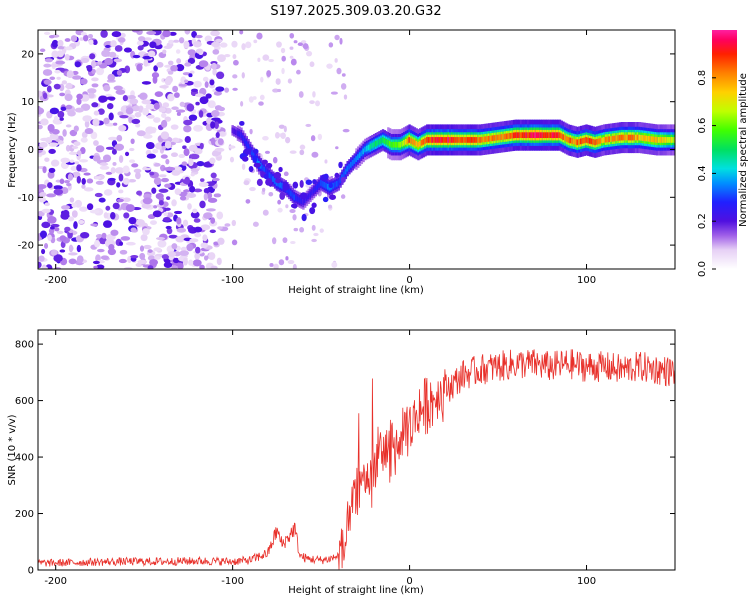  Describe the element at coordinates (31, 571) in the screenshot. I see `y-tick-label: 0` at that location.